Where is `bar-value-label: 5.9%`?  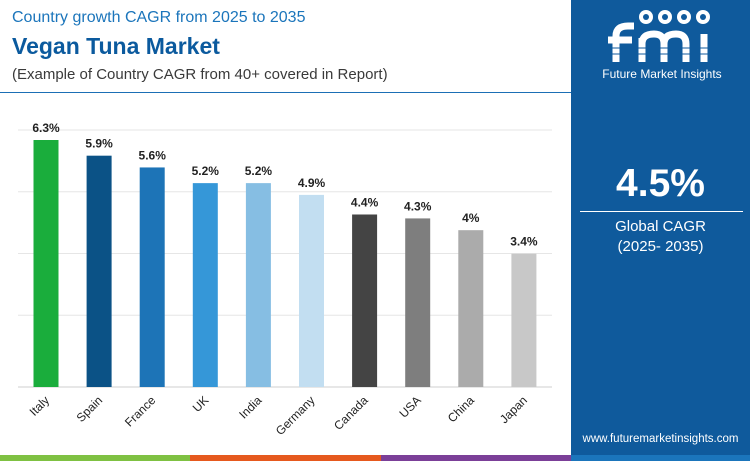
bar-value-label: 5.9% is located at coordinates (99, 144).